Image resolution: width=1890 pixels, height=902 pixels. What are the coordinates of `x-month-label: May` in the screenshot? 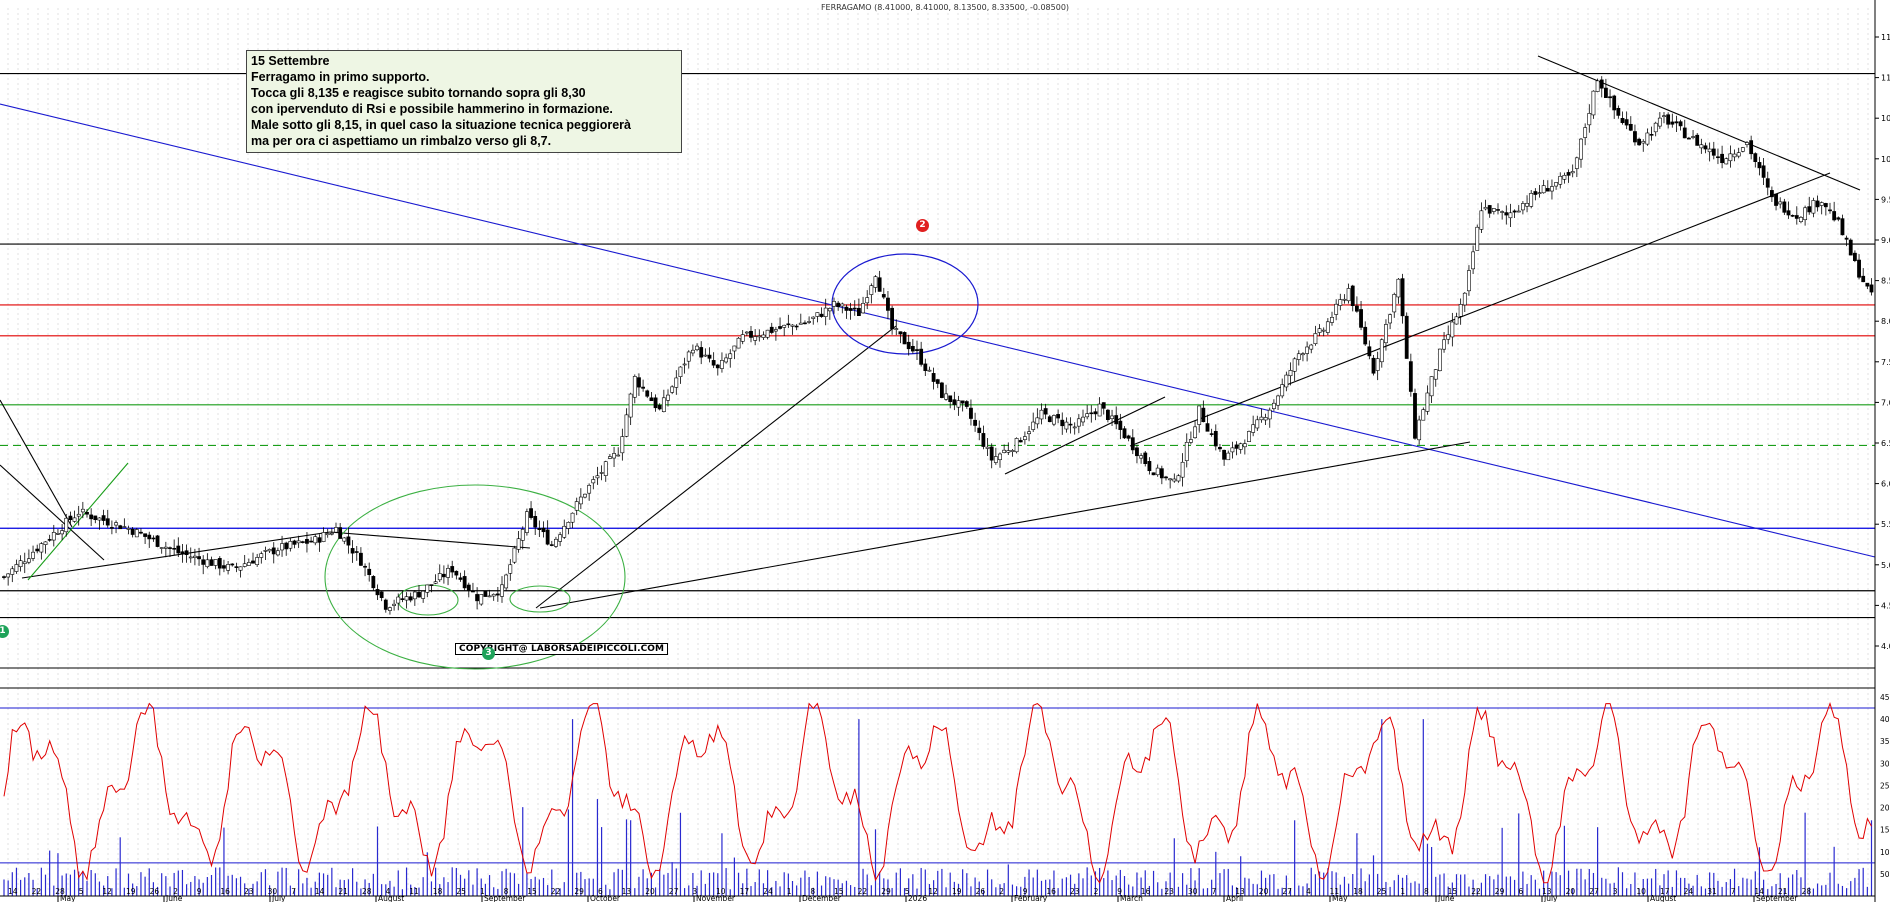 It's located at (68, 898).